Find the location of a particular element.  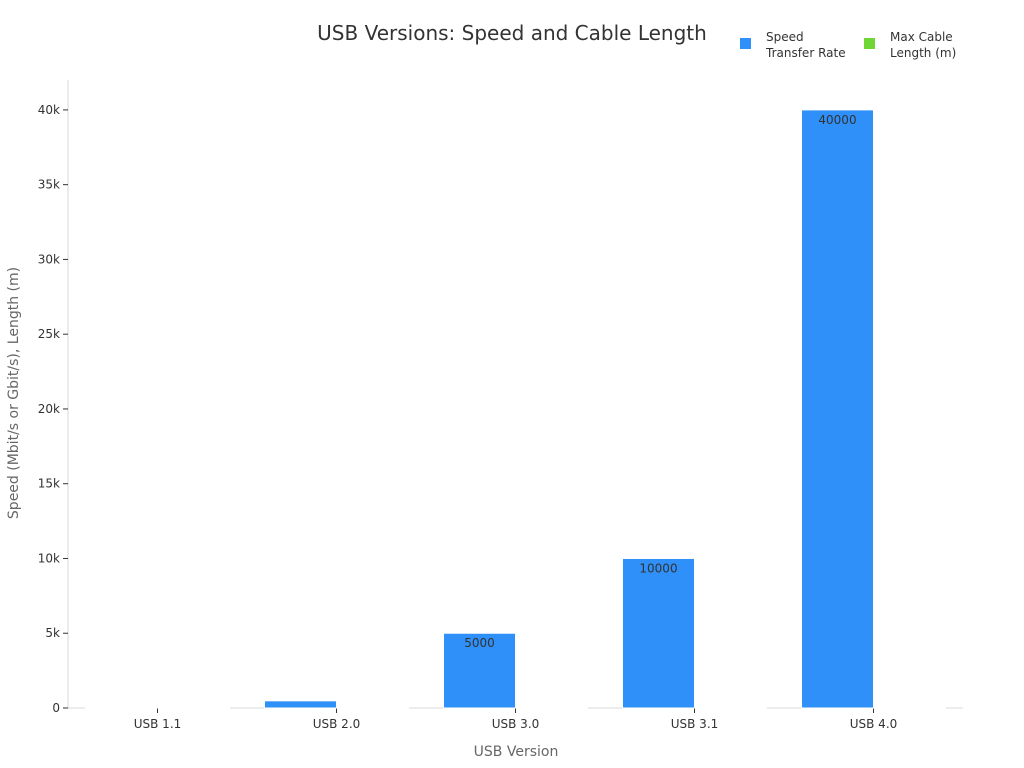

y-tick-label: 0 is located at coordinates (56, 708).